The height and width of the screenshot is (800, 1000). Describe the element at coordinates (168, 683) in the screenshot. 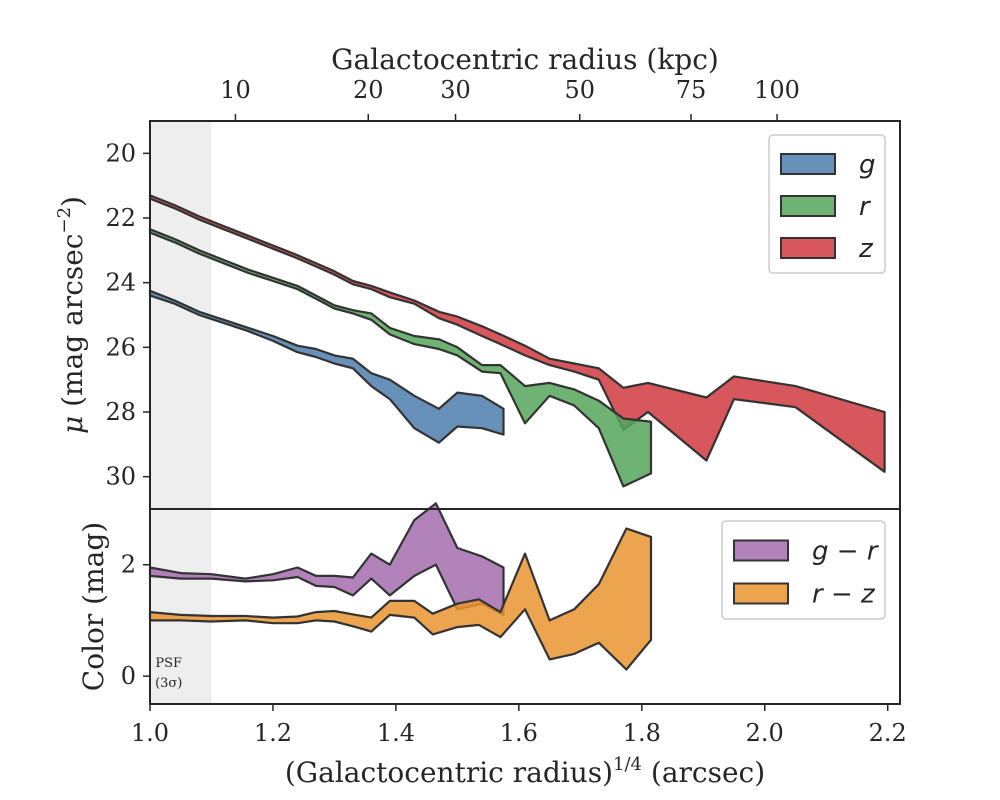

I see `psf-sigma-label: (3σ)` at that location.